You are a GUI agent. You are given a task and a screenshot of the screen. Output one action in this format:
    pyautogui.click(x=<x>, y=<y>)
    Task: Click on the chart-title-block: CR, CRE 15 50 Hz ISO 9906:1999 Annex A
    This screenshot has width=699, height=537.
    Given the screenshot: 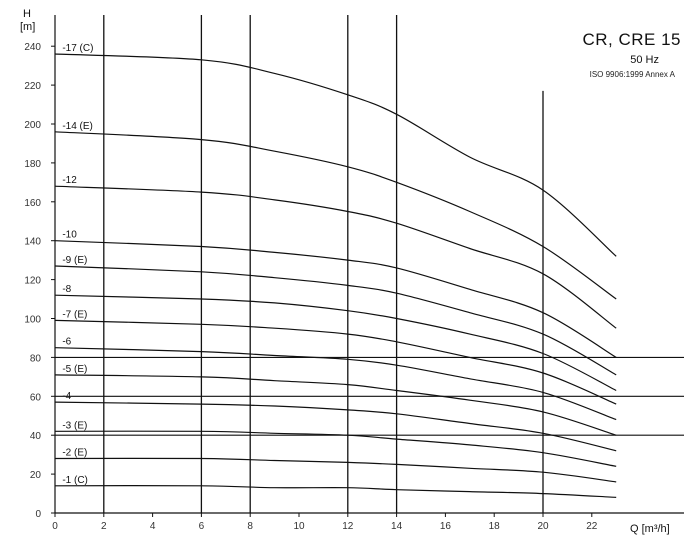 What is the action you would take?
    pyautogui.click(x=631, y=54)
    